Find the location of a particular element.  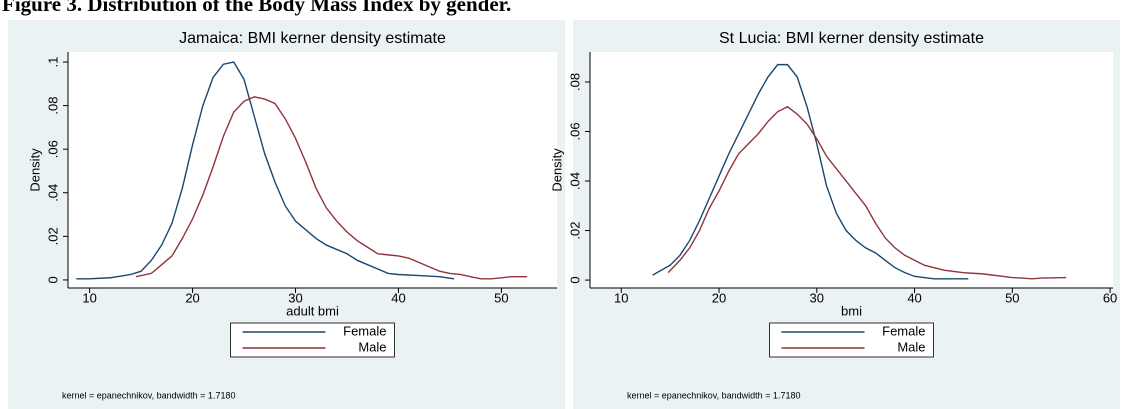

density-line is located at coordinates (810, 171).